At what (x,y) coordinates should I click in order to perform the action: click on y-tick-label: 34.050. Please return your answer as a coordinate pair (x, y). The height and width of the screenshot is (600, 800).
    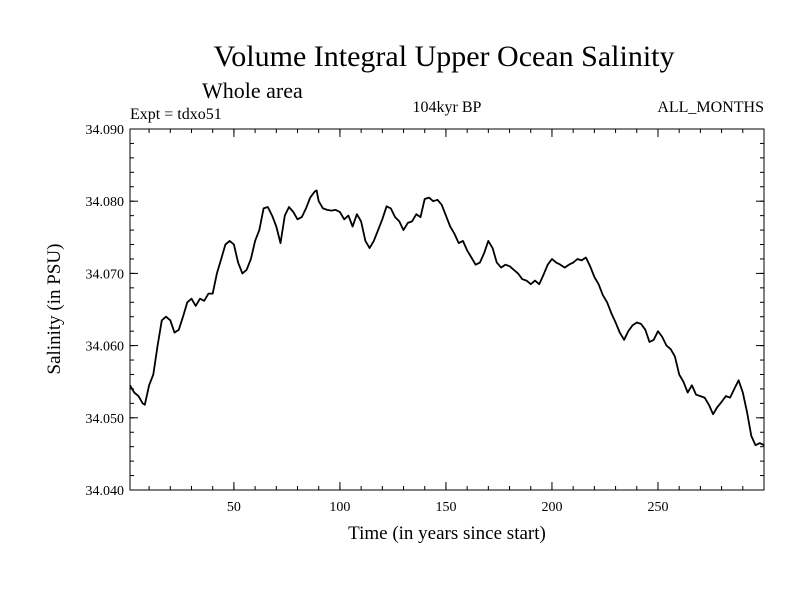
    Looking at the image, I should click on (105, 419).